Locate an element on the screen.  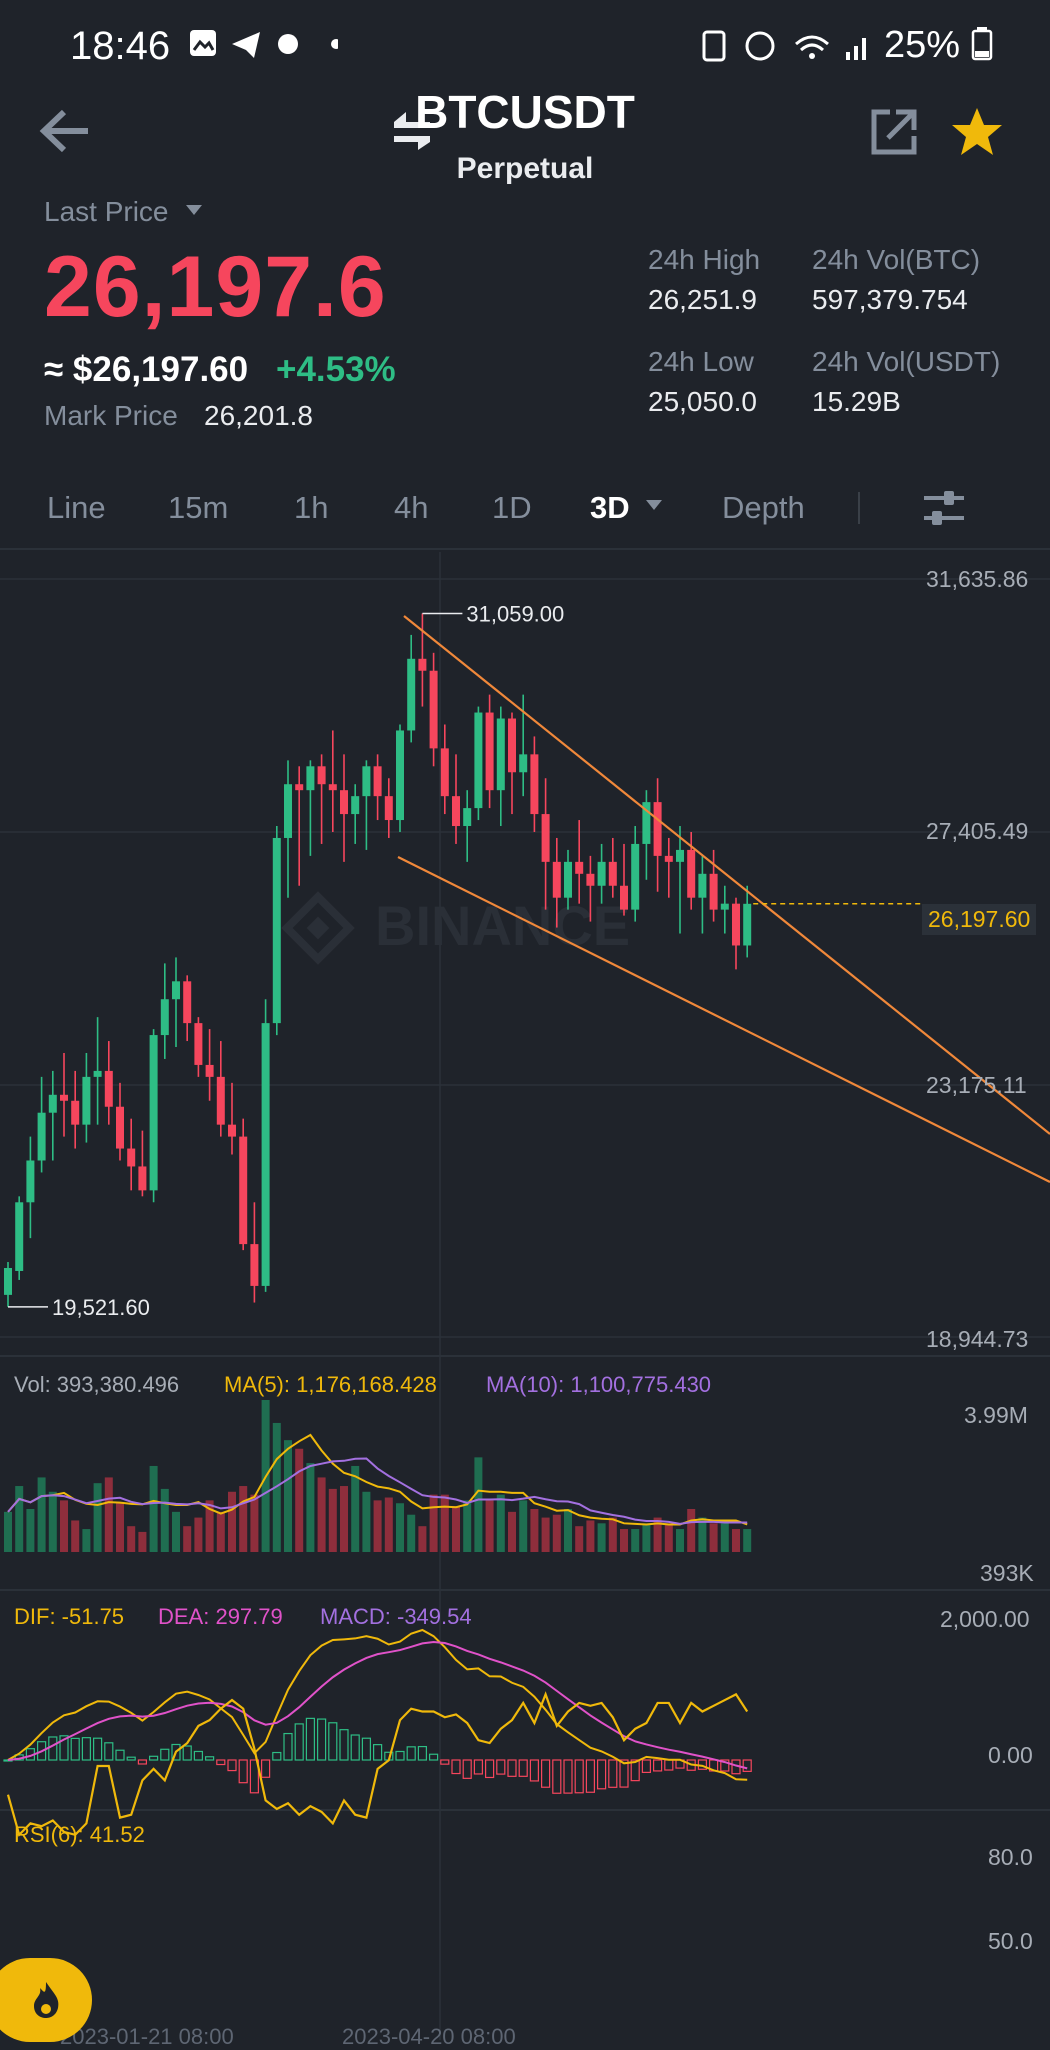
interval-tabs: Line 15m 1h 4h 1D 3D Depth is located at coordinates (525, 510).